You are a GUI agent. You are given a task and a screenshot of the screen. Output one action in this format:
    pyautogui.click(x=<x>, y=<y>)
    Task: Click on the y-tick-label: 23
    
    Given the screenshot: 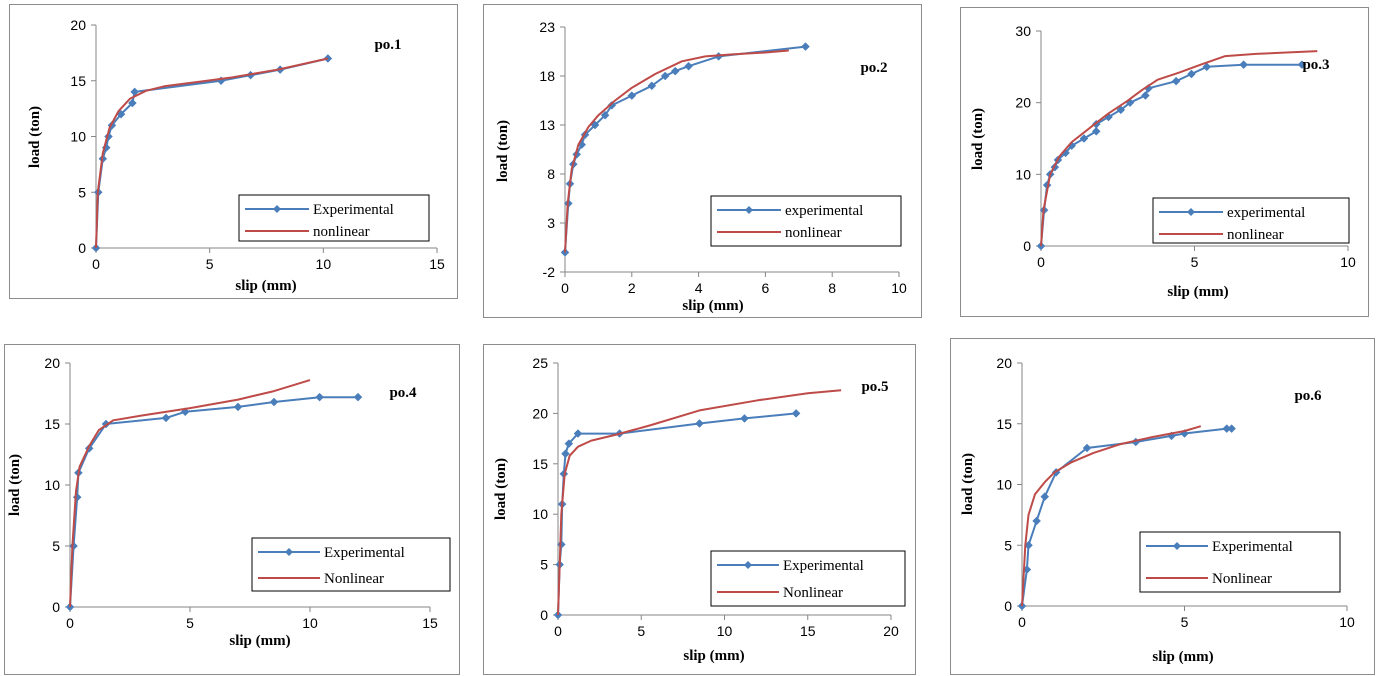 What is the action you would take?
    pyautogui.click(x=547, y=27)
    